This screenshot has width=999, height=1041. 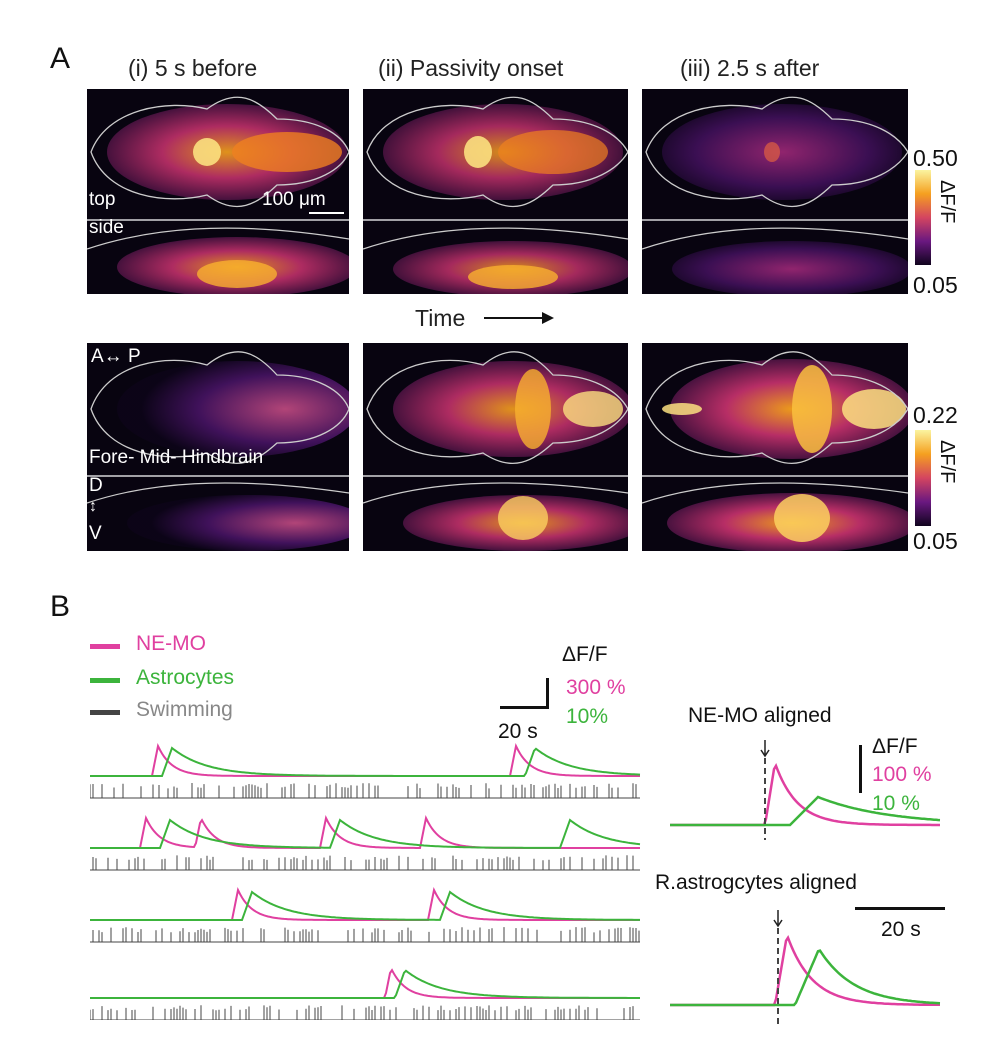 I want to click on colorbar2, so click(x=923, y=478).